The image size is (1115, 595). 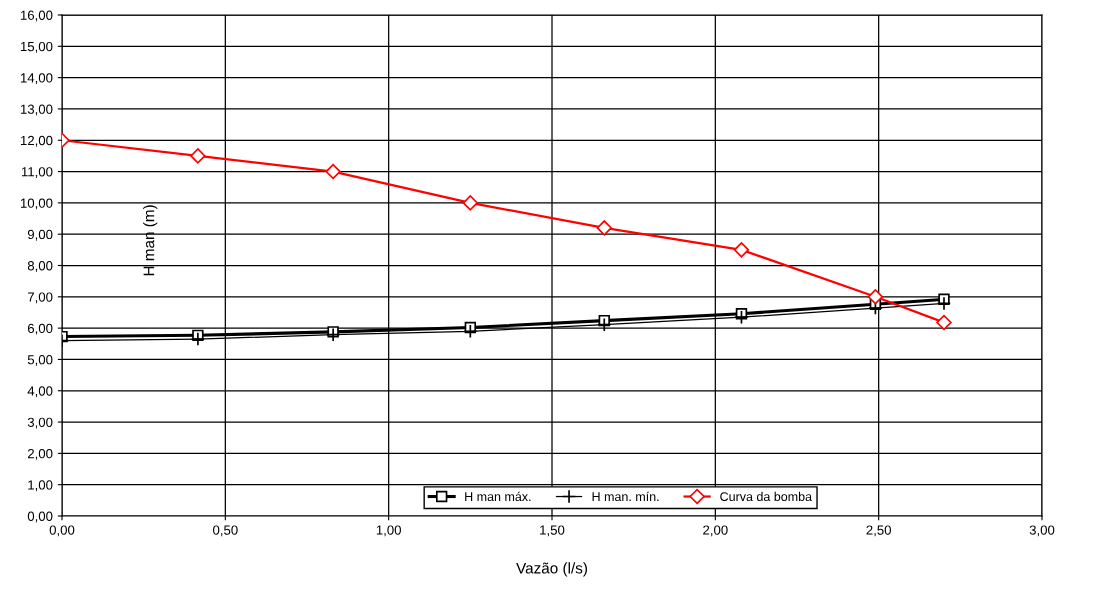 What do you see at coordinates (552, 531) in the screenshot?
I see `x-tick-label: 1,50` at bounding box center [552, 531].